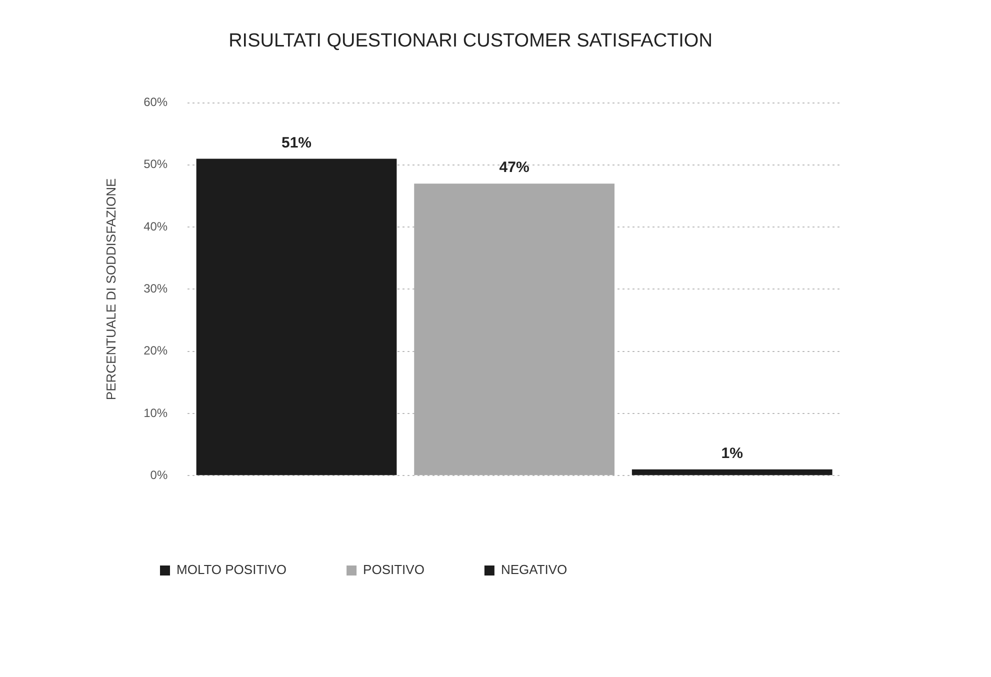 The image size is (991, 677). Describe the element at coordinates (514, 167) in the screenshot. I see `data-label: 47%` at that location.